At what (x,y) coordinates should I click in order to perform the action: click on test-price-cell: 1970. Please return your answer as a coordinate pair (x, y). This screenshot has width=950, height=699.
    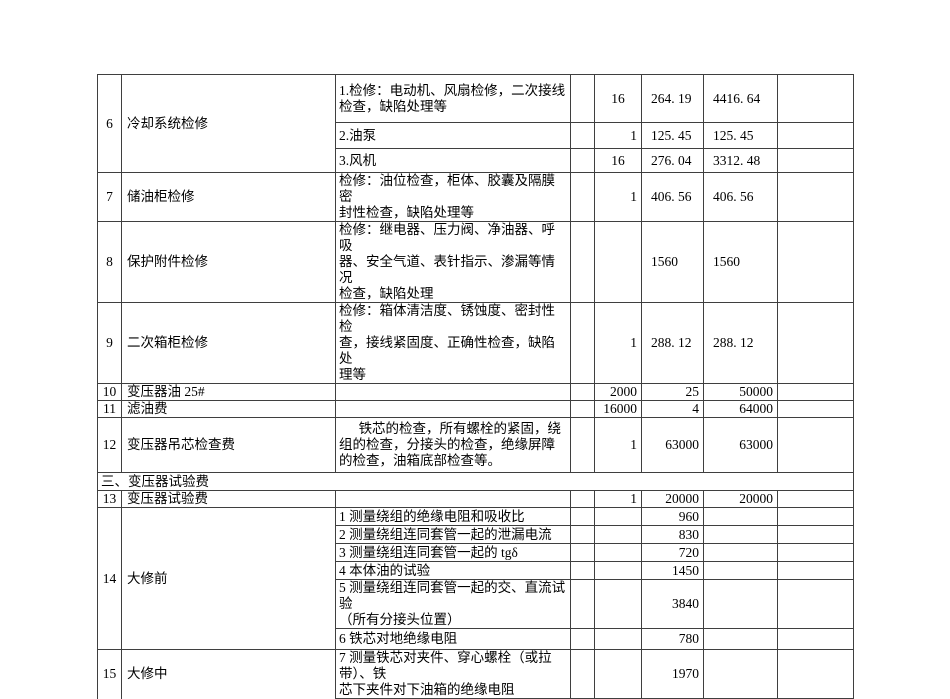
    Looking at the image, I should click on (672, 674).